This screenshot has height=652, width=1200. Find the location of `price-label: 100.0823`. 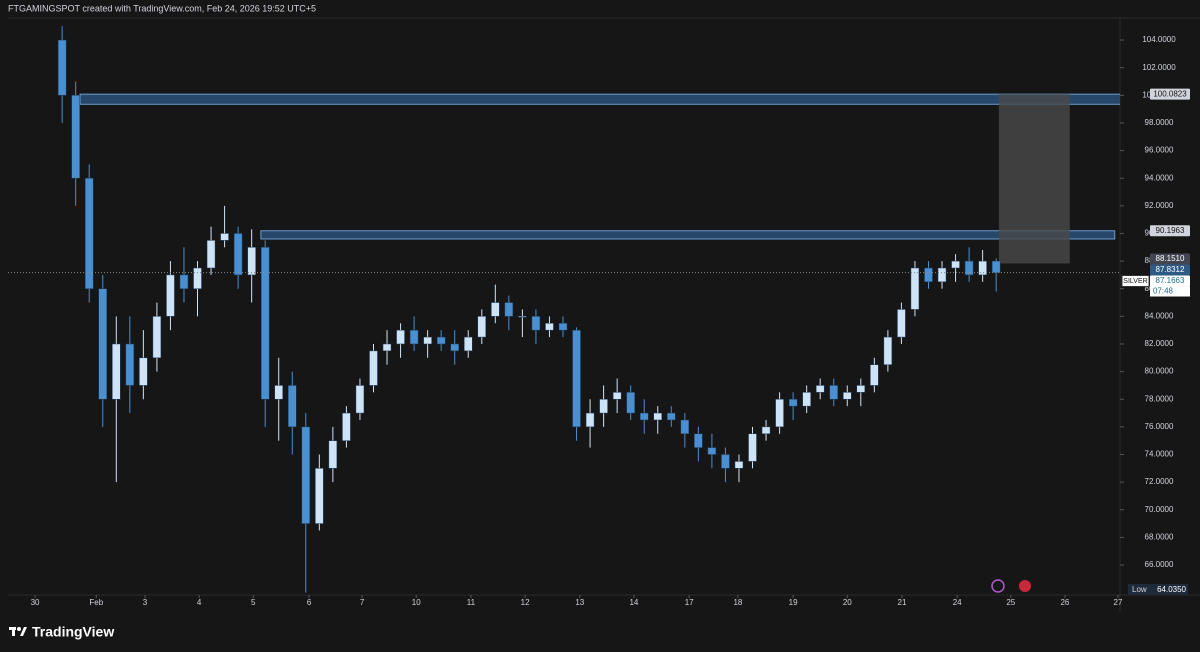

price-label: 100.0823 is located at coordinates (1170, 93).